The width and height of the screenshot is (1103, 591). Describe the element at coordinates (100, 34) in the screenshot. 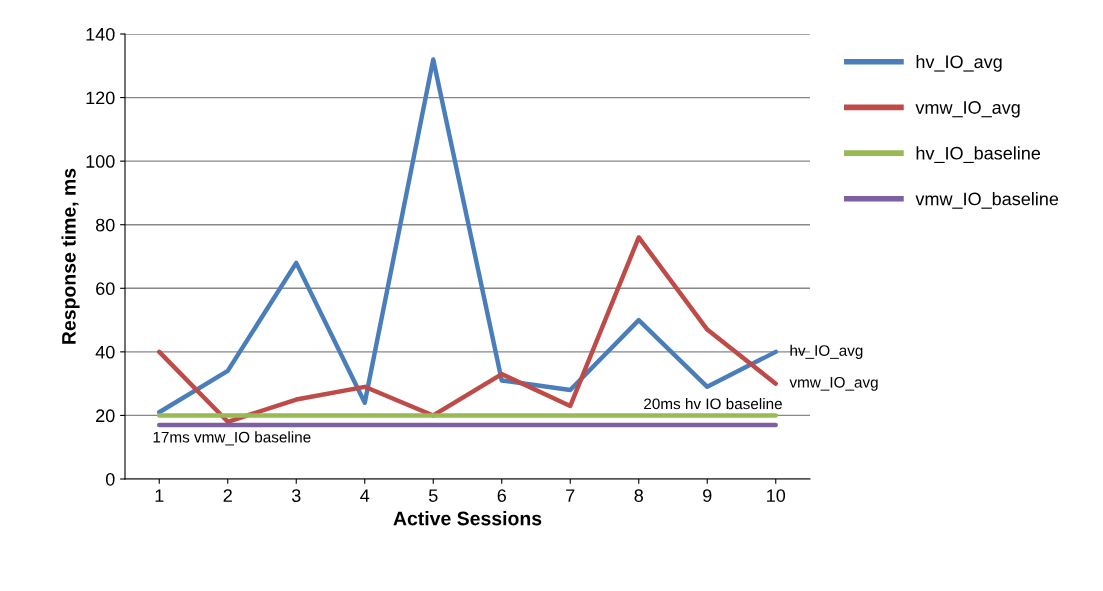

I see `y-tick-label: 140` at that location.